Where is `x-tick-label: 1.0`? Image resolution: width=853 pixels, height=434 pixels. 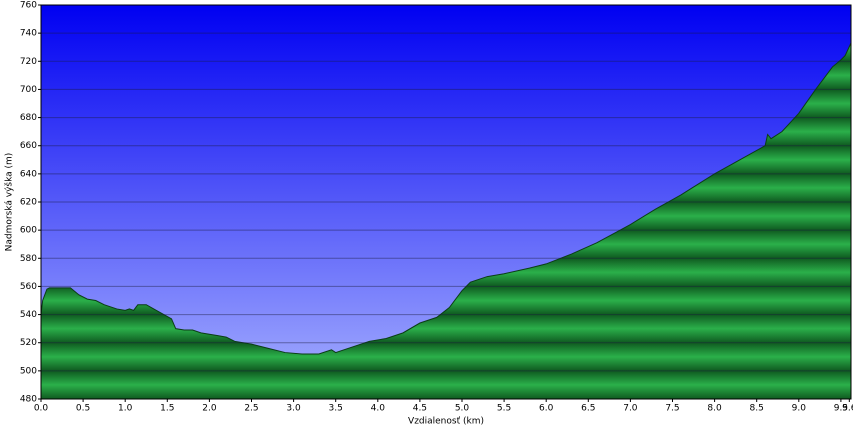 x-tick-label: 1.0 is located at coordinates (125, 409).